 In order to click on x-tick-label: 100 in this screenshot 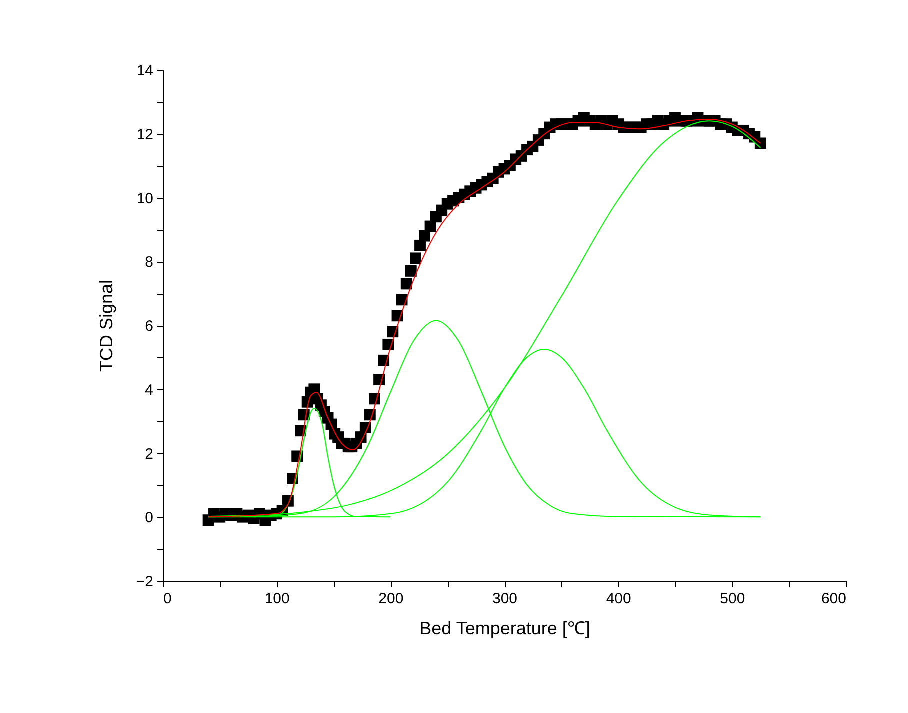, I will do `click(277, 599)`.